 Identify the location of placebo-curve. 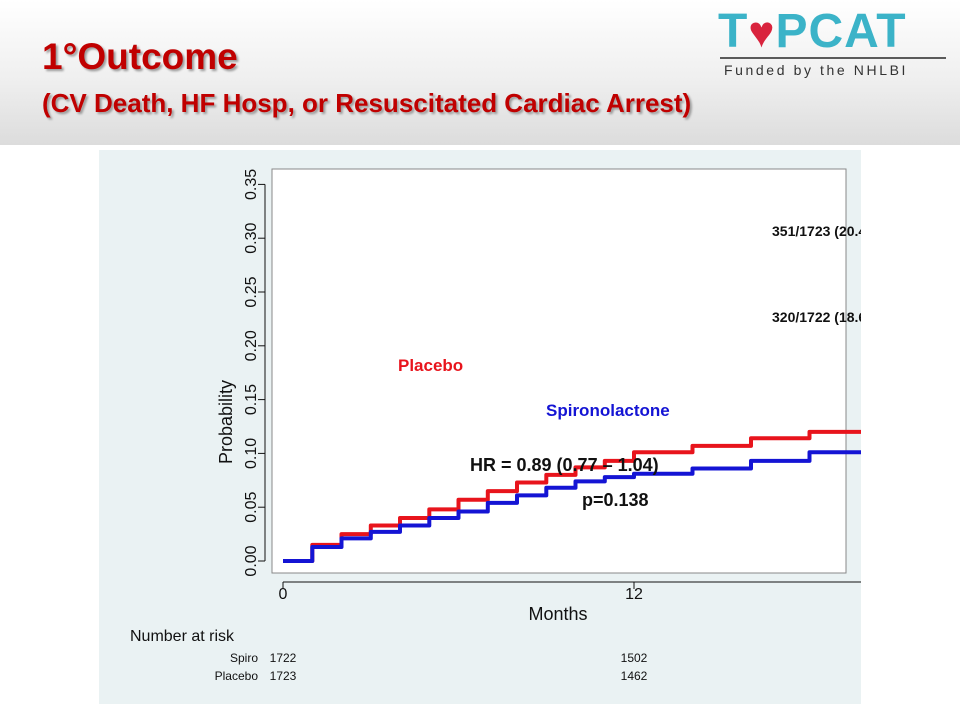
(621, 489).